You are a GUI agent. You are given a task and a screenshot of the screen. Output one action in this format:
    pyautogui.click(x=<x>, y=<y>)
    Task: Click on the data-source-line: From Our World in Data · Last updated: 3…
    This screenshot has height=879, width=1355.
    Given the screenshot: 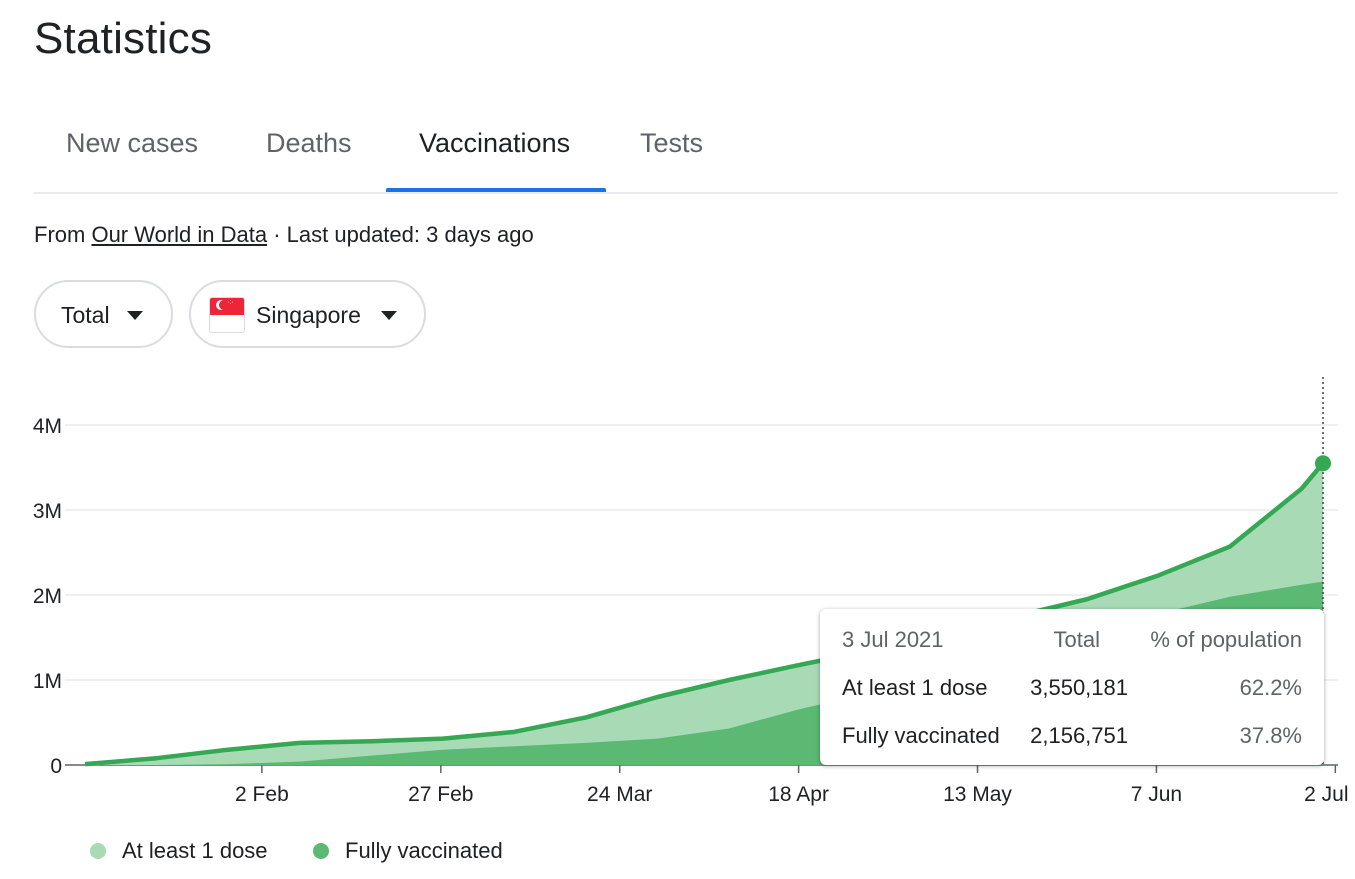 What is the action you would take?
    pyautogui.click(x=284, y=235)
    